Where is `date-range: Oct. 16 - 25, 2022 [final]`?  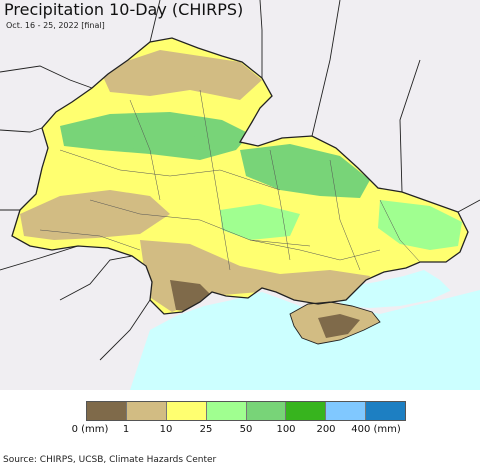 date-range: Oct. 16 - 25, 2022 [final] is located at coordinates (55, 25).